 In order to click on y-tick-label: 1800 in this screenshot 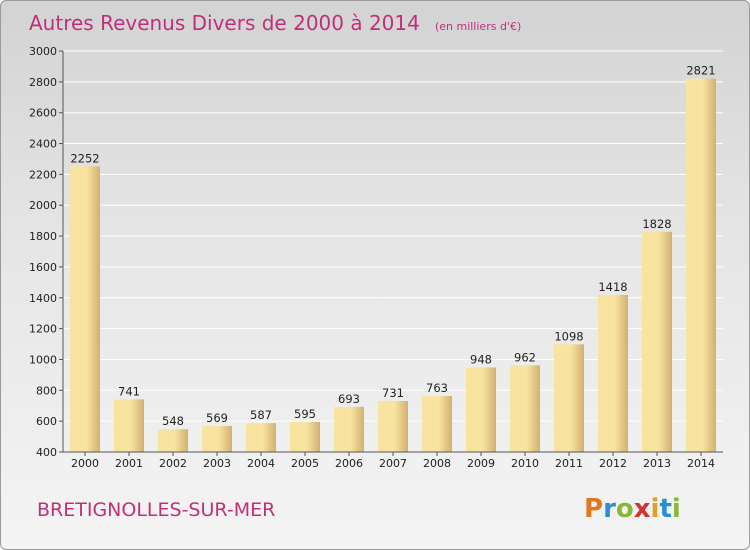, I will do `click(43, 236)`.